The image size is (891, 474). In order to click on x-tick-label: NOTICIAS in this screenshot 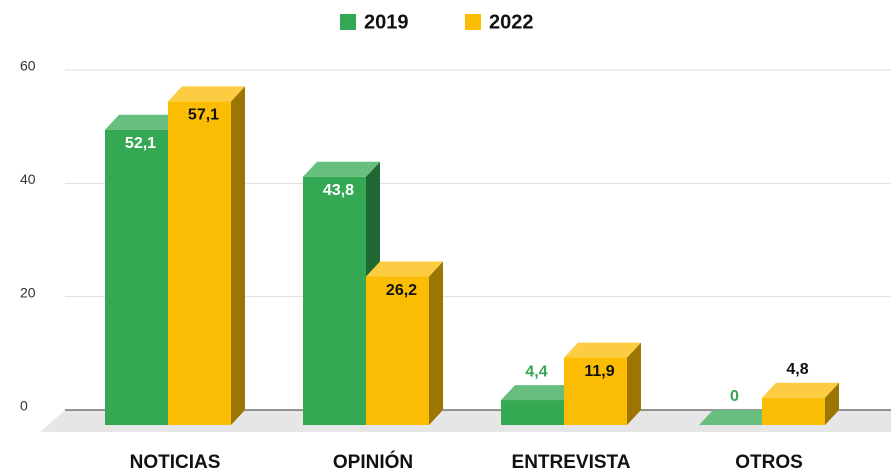, I will do `click(175, 462)`.